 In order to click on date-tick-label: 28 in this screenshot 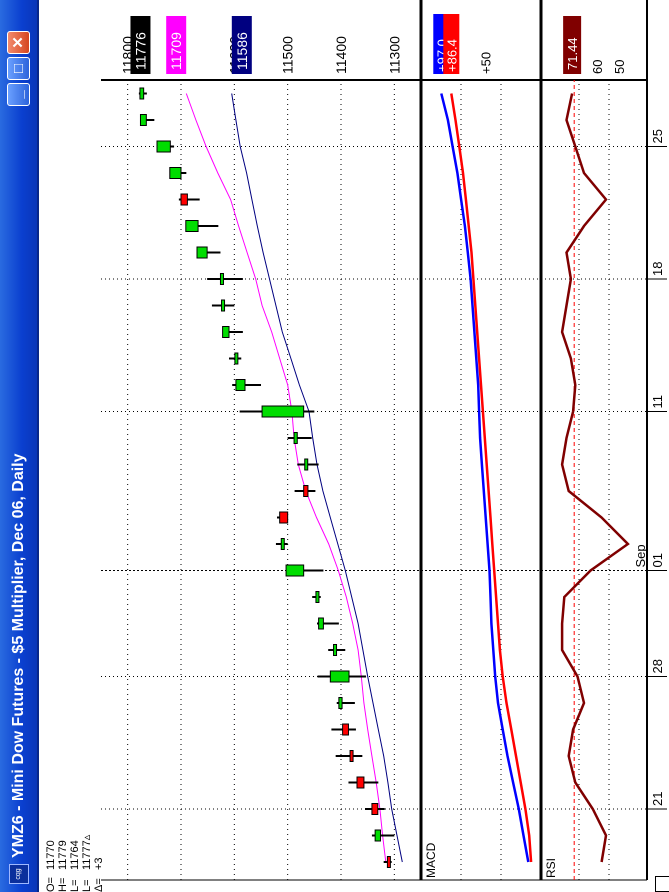, I will do `click(657, 666)`.